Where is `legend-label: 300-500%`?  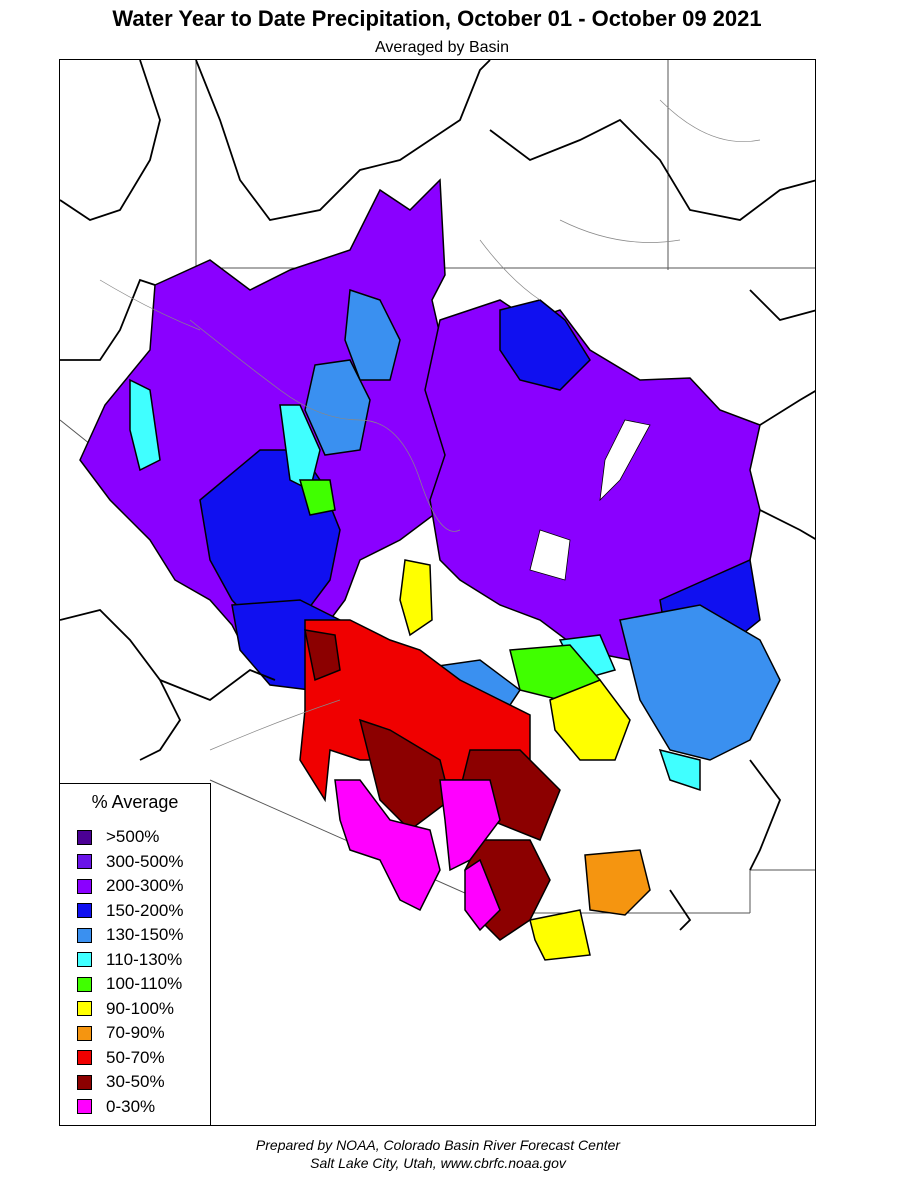 legend-label: 300-500% is located at coordinates (145, 861).